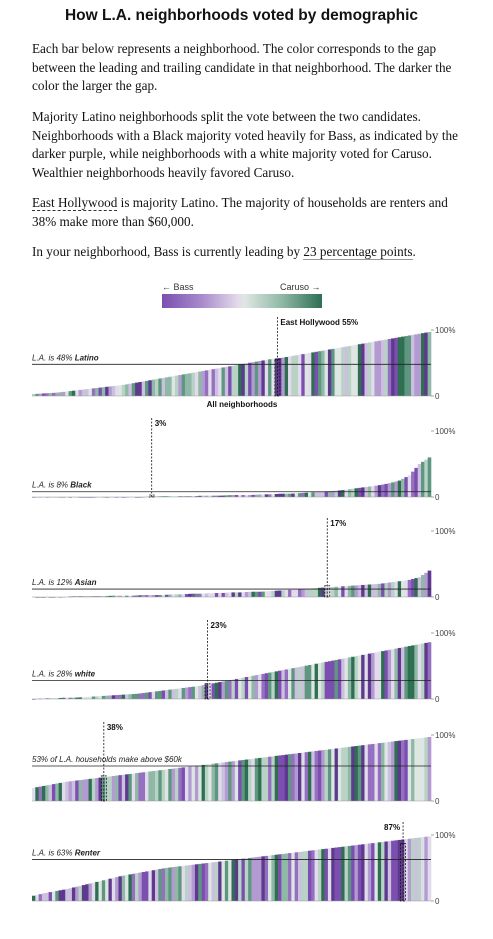 This screenshot has width=493, height=939. What do you see at coordinates (75, 203) in the screenshot?
I see `neighborhood-link: East Hollywood` at bounding box center [75, 203].